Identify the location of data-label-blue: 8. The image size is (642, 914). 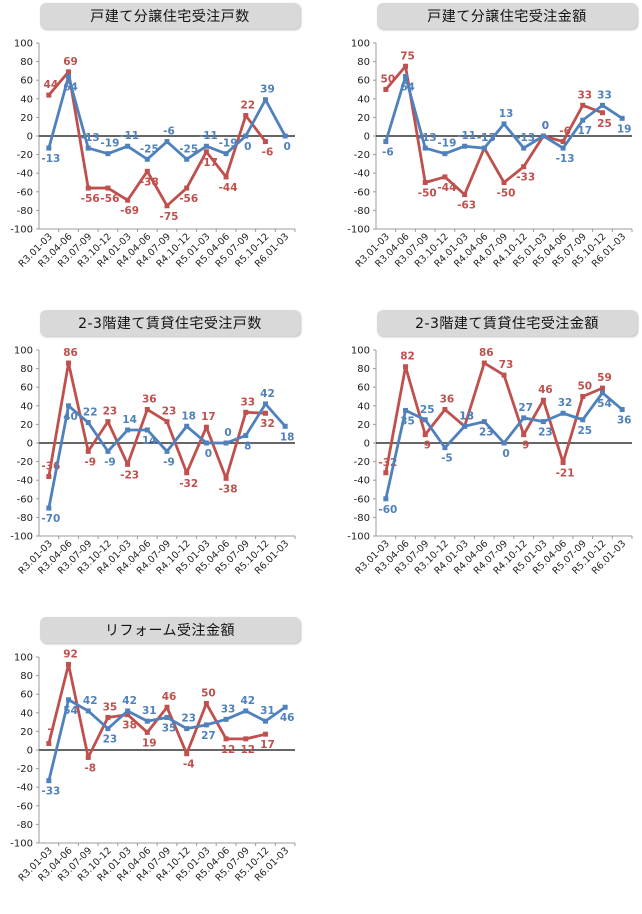
(247, 447).